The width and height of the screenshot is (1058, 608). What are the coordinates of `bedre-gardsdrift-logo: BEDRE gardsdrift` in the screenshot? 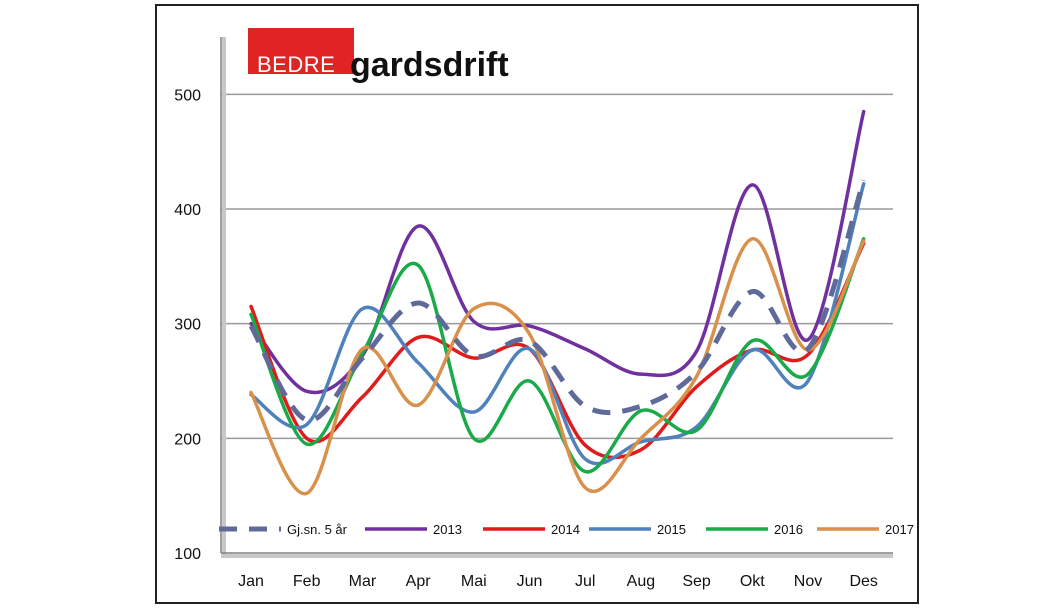 It's located at (378, 56).